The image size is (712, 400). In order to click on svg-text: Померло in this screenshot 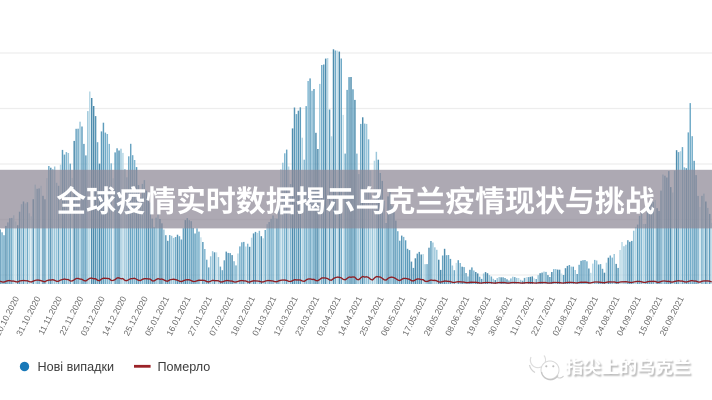, I will do `click(184, 367)`.